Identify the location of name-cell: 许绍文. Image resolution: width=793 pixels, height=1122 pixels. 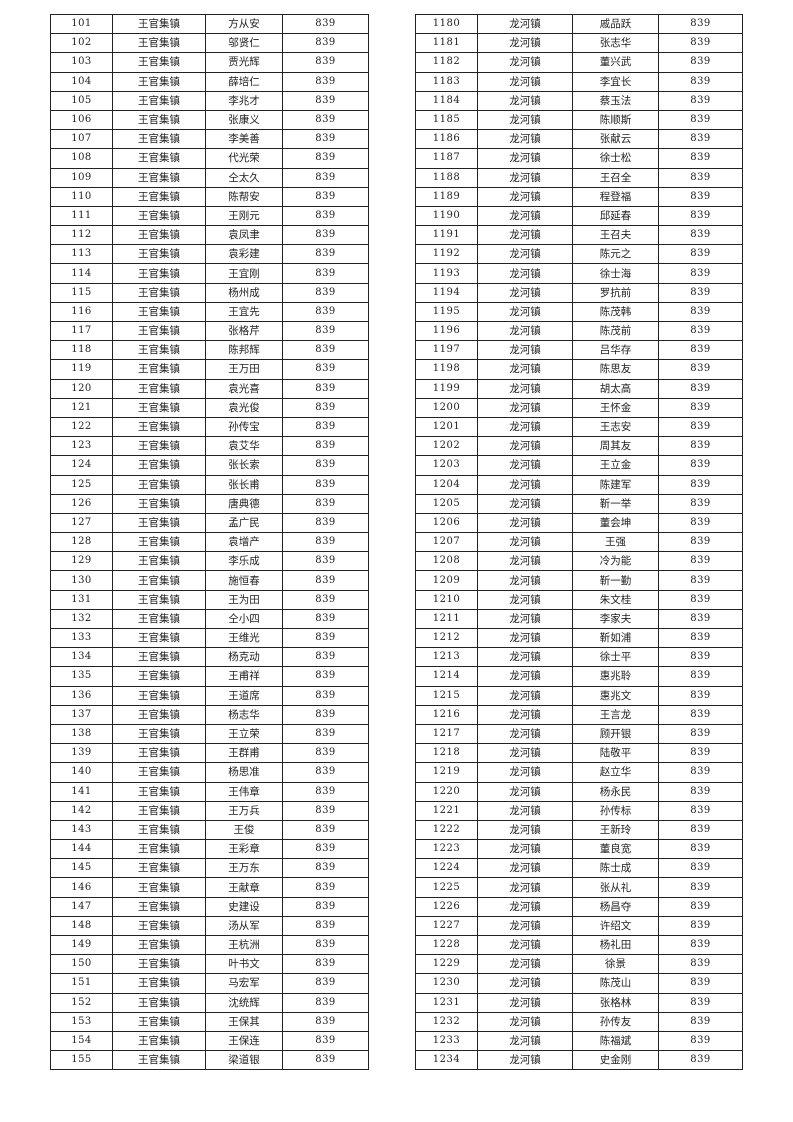
(615, 926).